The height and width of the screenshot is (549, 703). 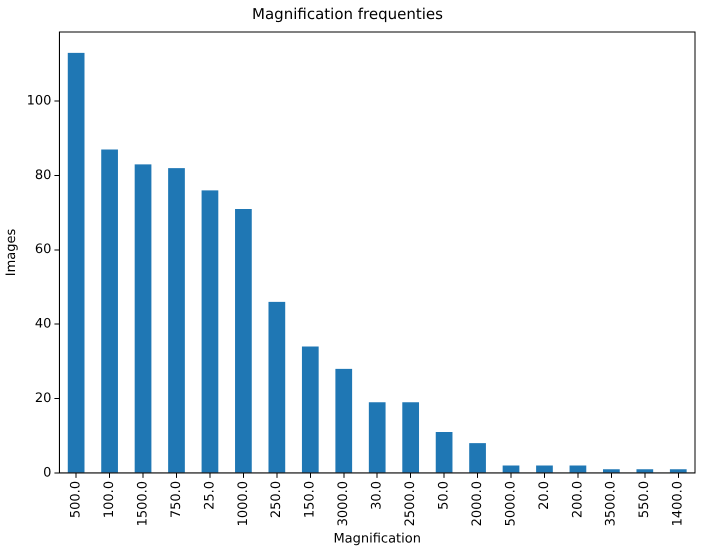 I want to click on x-tick-label: 200.0, so click(x=578, y=499).